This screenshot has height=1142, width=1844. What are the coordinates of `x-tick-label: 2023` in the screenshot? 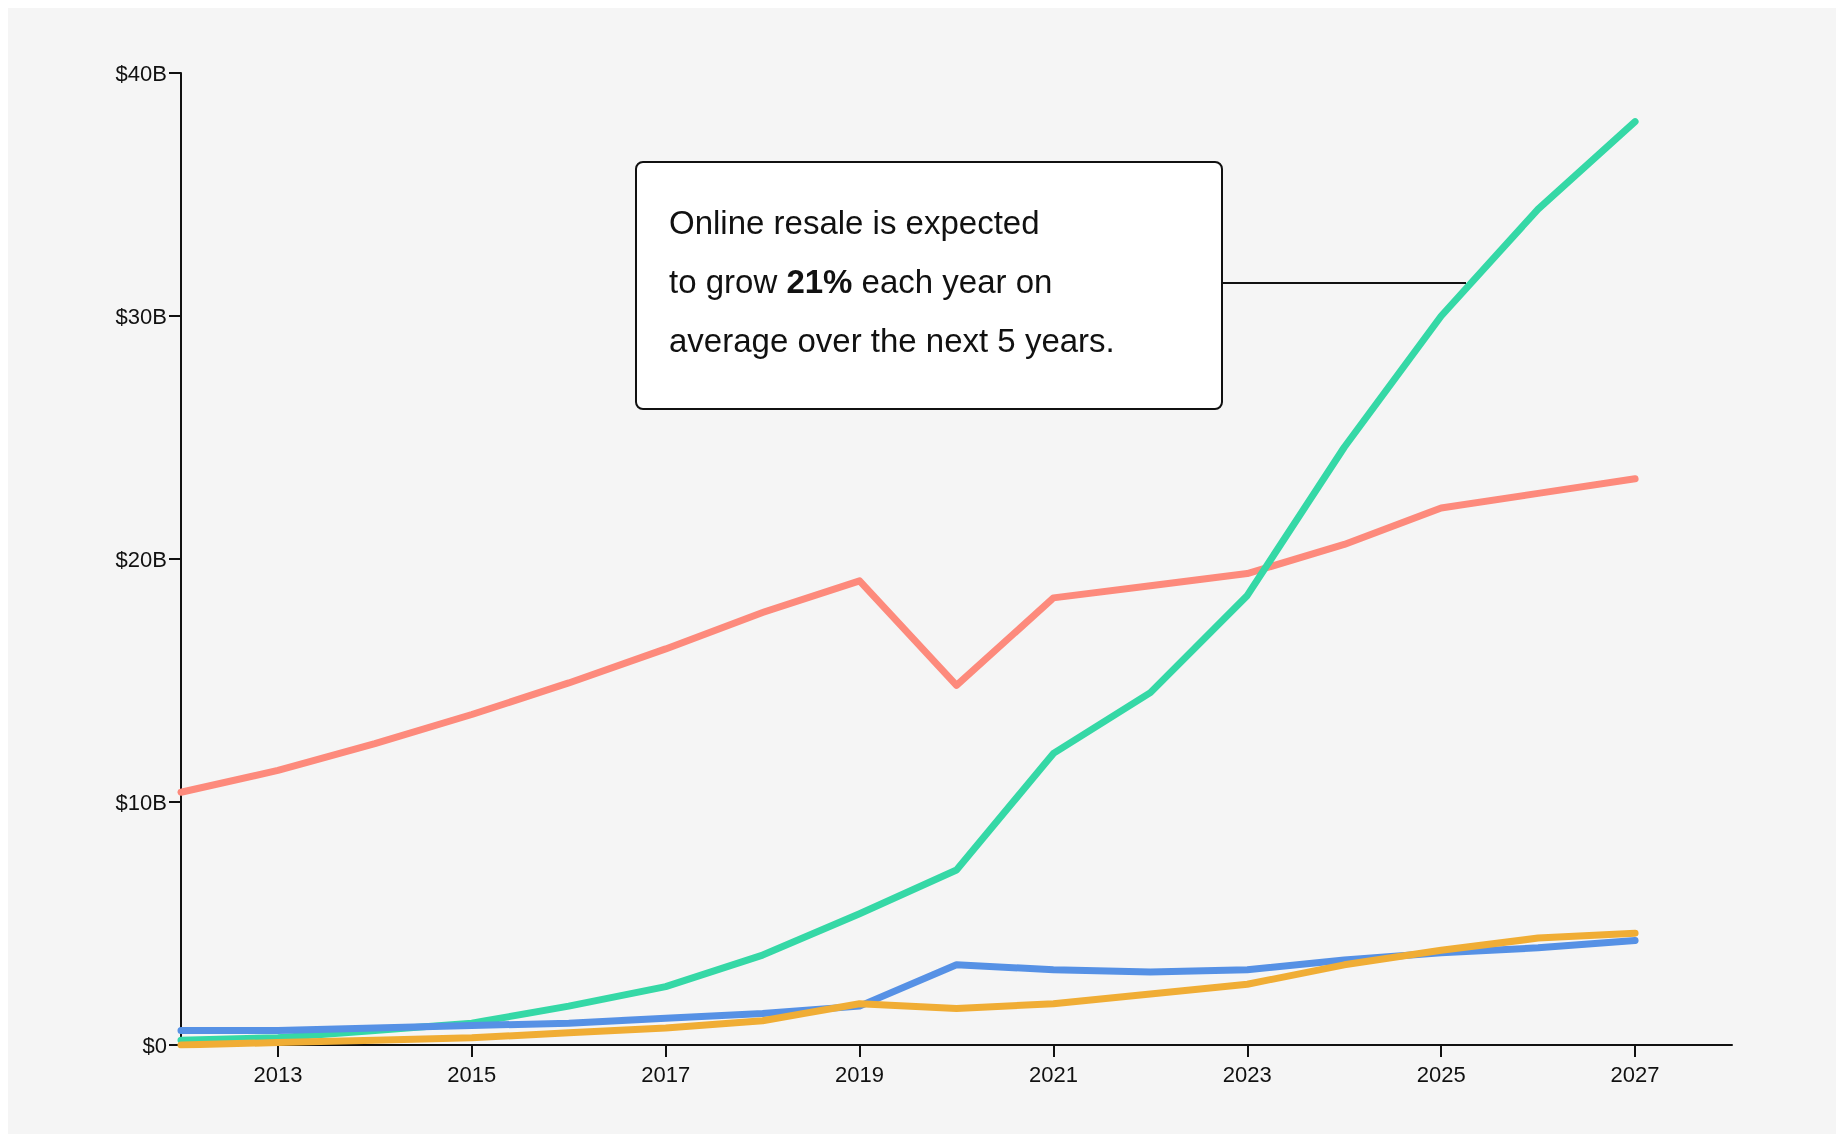 It's located at (1247, 1074).